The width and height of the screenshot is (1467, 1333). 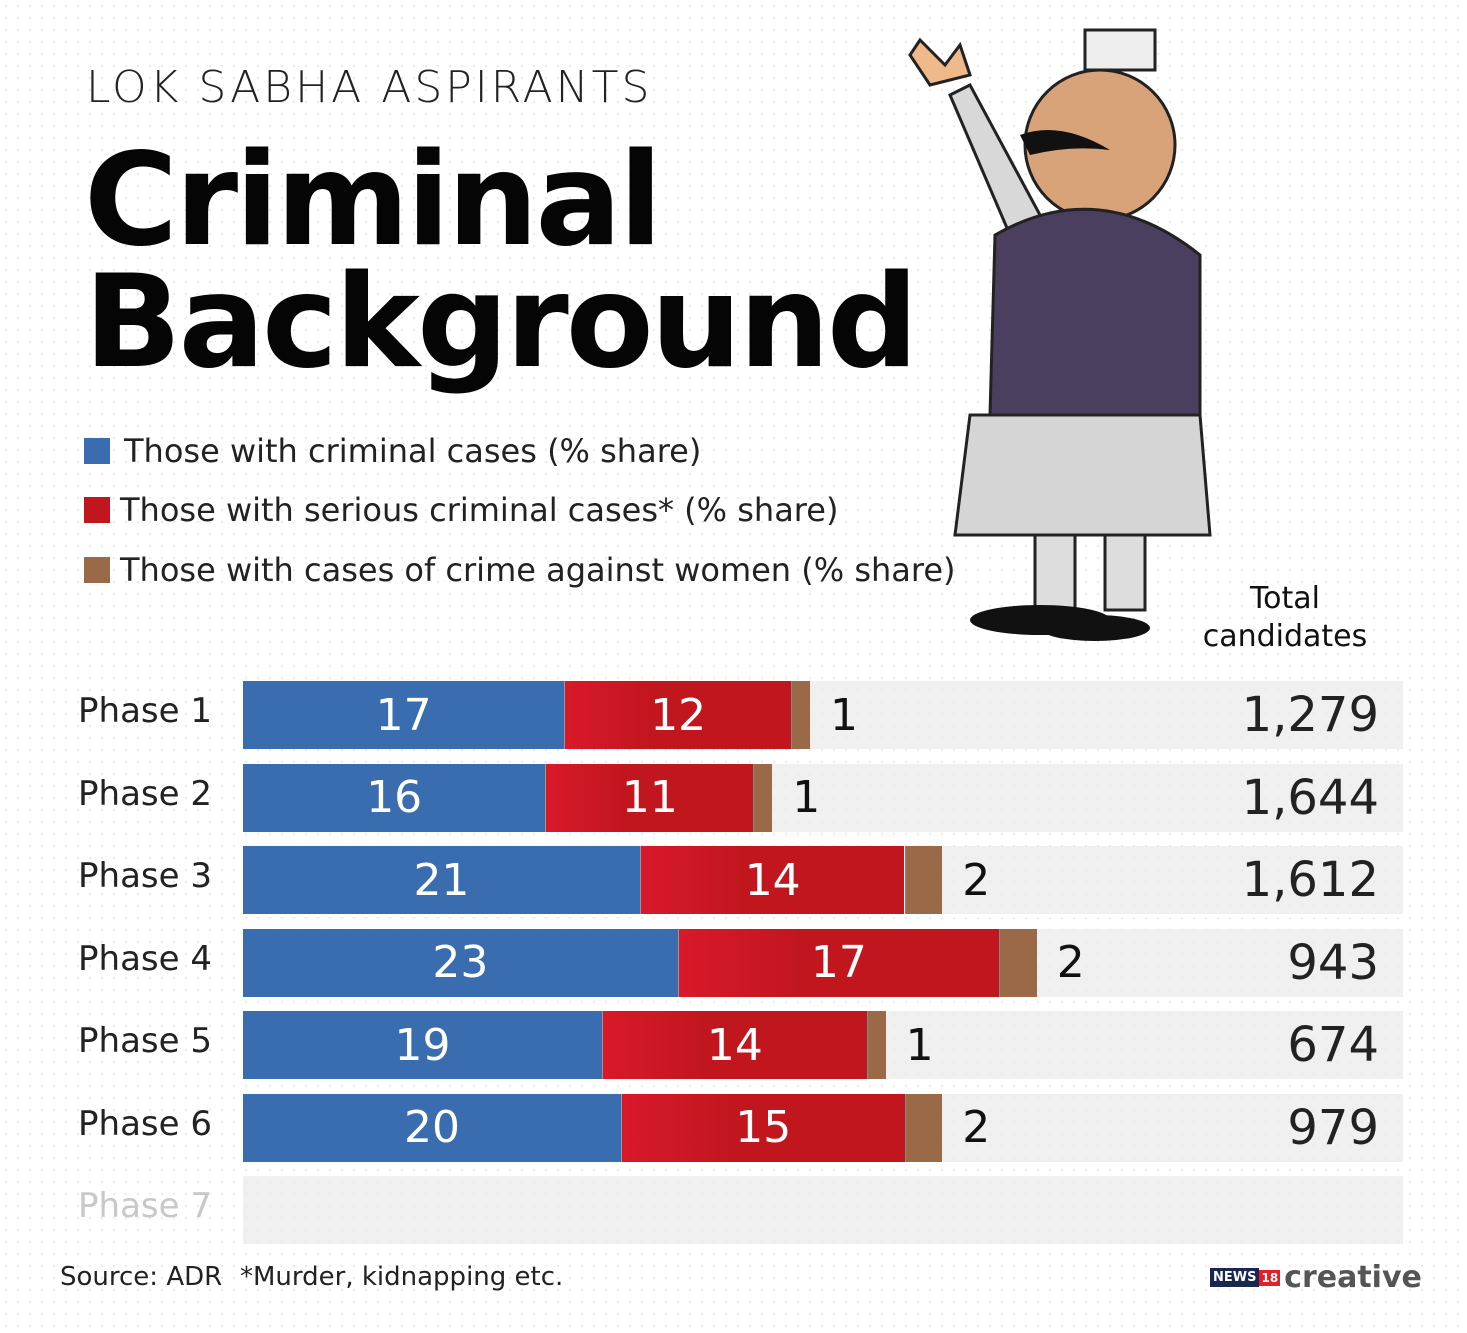 I want to click on total-candidates-value: 674, so click(x=1333, y=1045).